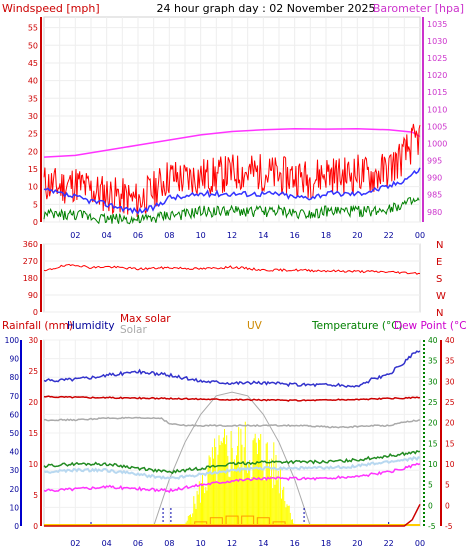 The height and width of the screenshot is (554, 466). What do you see at coordinates (265, 8) in the screenshot?
I see `chart-title: 24 hour graph day : 02 November 2025` at bounding box center [265, 8].